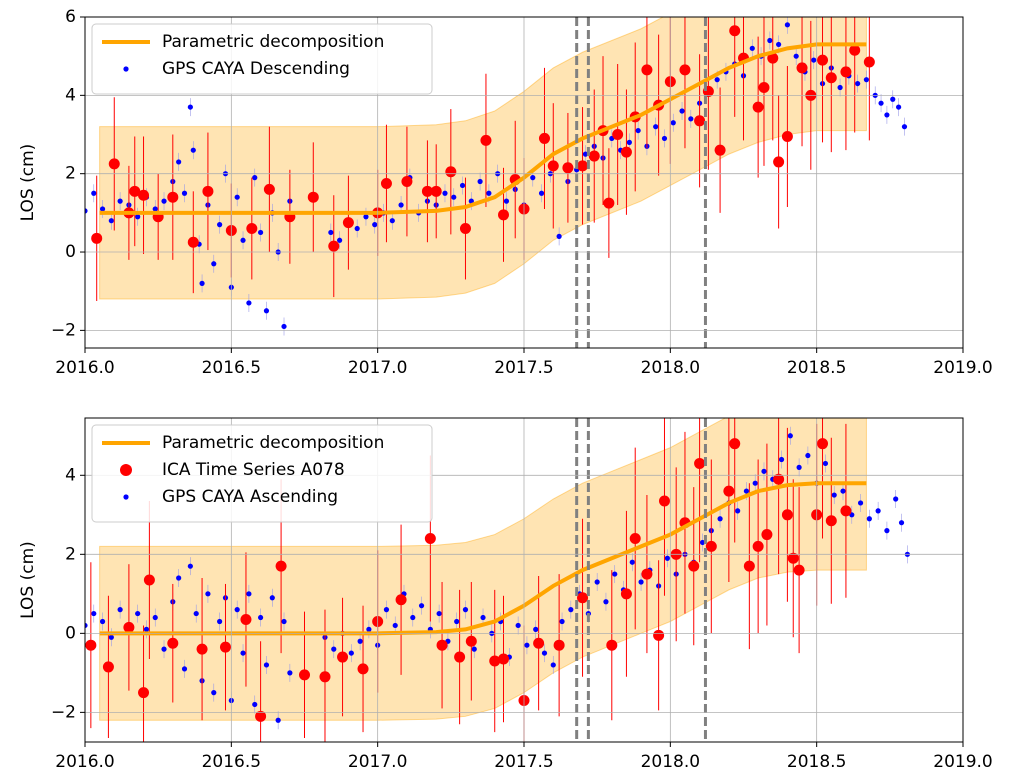 This screenshot has width=1014, height=784. I want to click on model-line, so click(483, 558).